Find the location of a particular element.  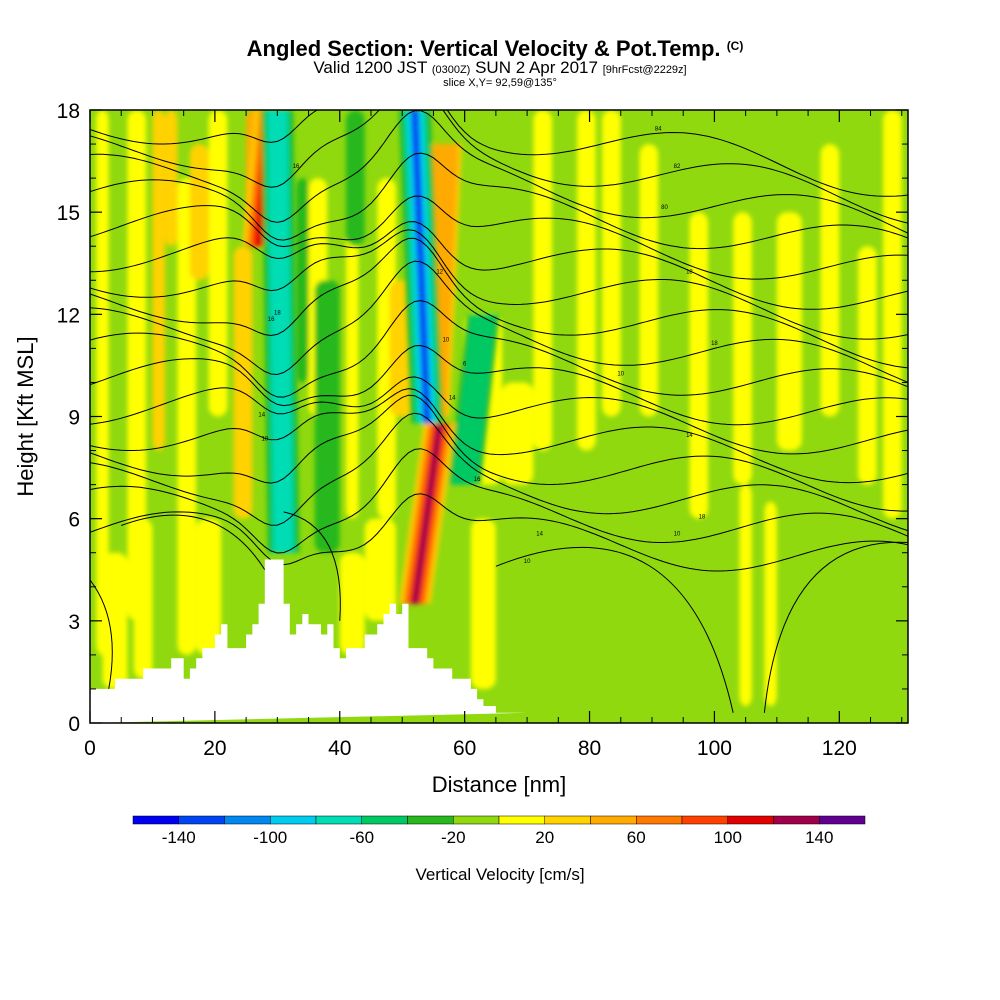

y-tick-label: 3 is located at coordinates (74, 622).